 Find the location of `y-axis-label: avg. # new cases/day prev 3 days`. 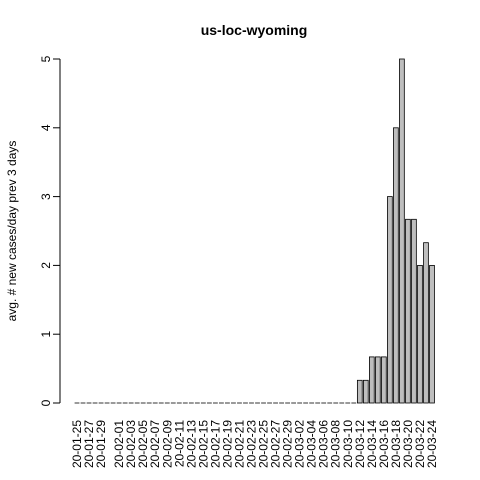

y-axis-label: avg. # new cases/day prev 3 days is located at coordinates (12, 231).